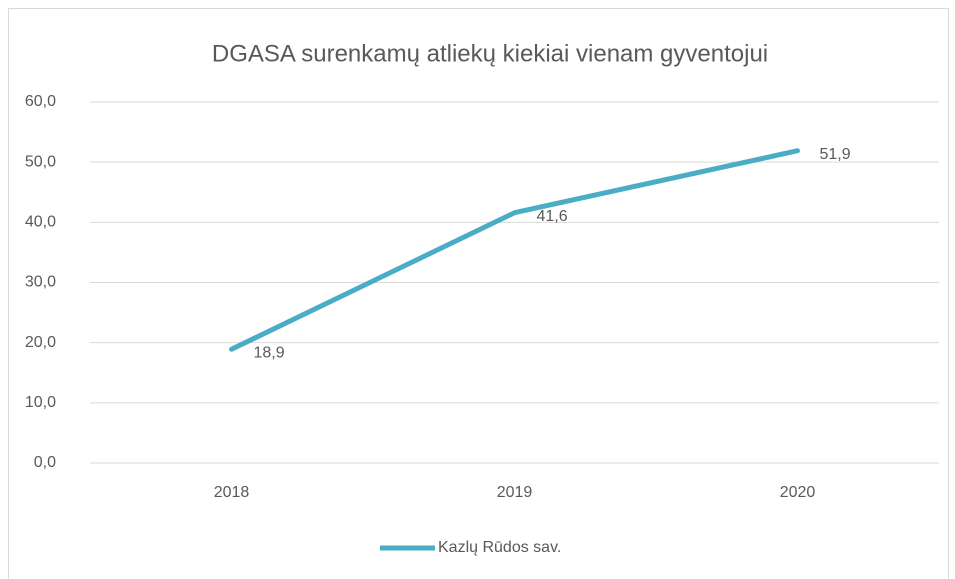 This screenshot has width=955, height=579. I want to click on y-tick-label: 30,0, so click(40, 282).